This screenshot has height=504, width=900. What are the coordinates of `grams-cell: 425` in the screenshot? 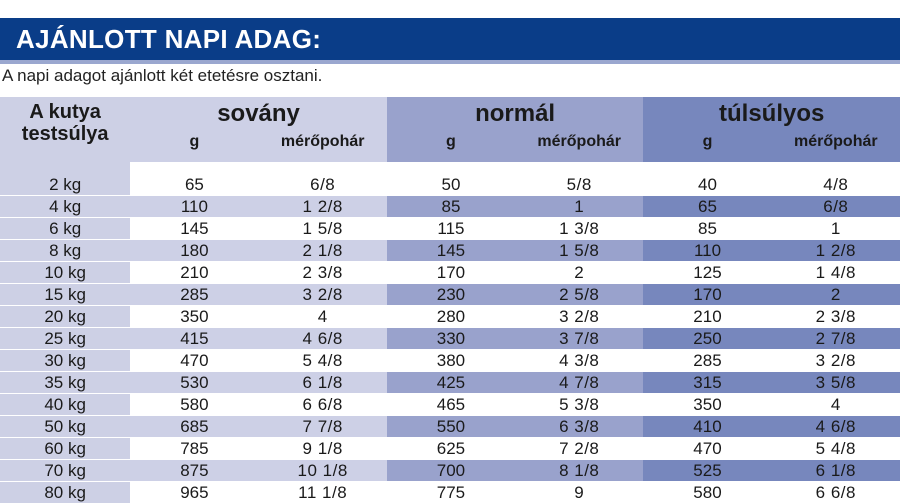 It's located at (451, 383).